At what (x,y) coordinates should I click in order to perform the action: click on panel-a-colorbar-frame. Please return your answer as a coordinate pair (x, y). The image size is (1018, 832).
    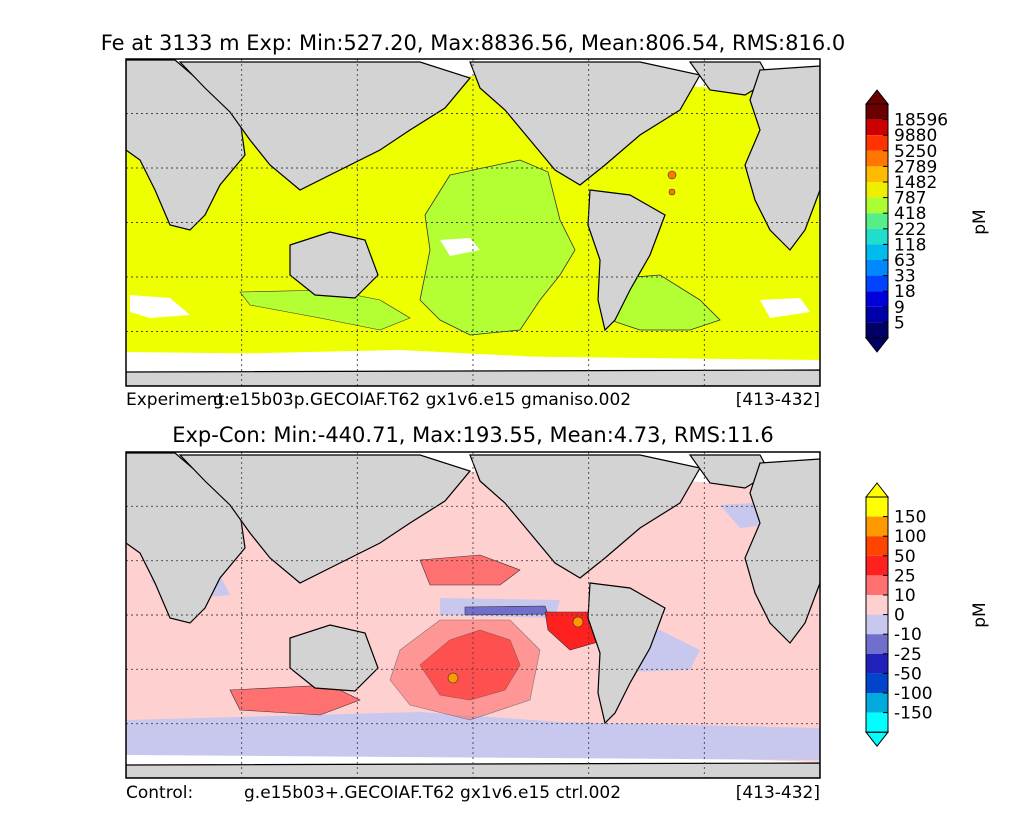
    Looking at the image, I should click on (877, 221).